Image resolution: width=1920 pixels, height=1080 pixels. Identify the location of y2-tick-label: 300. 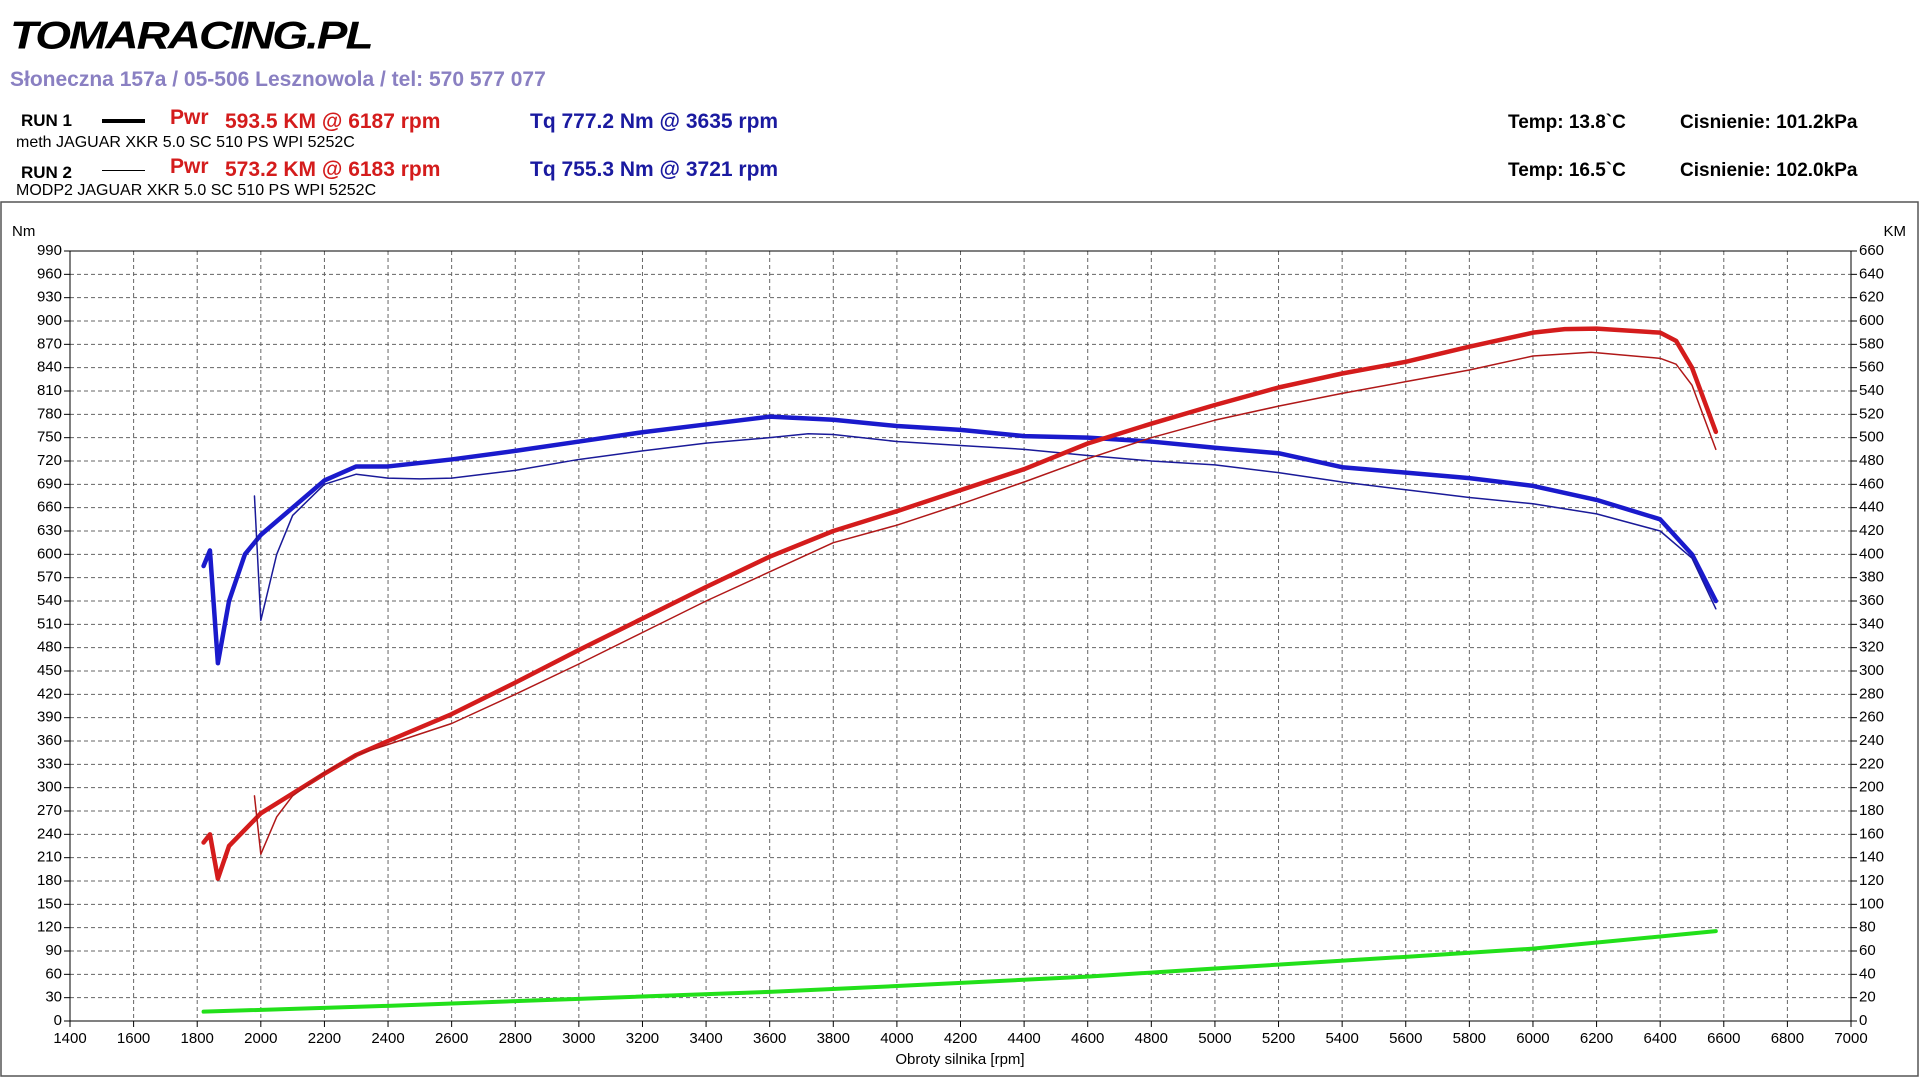
(1871, 670).